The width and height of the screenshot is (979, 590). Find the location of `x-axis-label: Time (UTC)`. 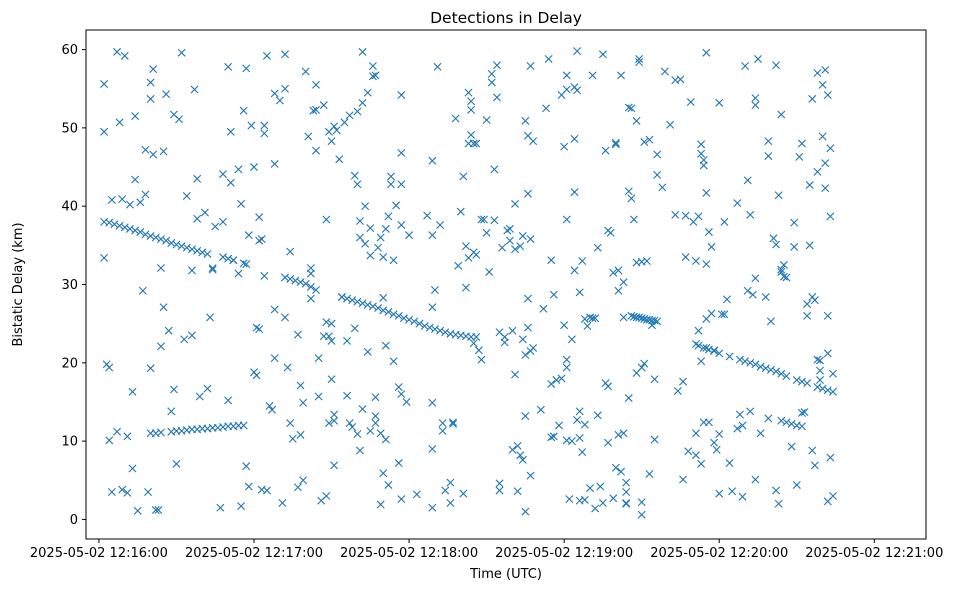

x-axis-label: Time (UTC) is located at coordinates (505, 574).